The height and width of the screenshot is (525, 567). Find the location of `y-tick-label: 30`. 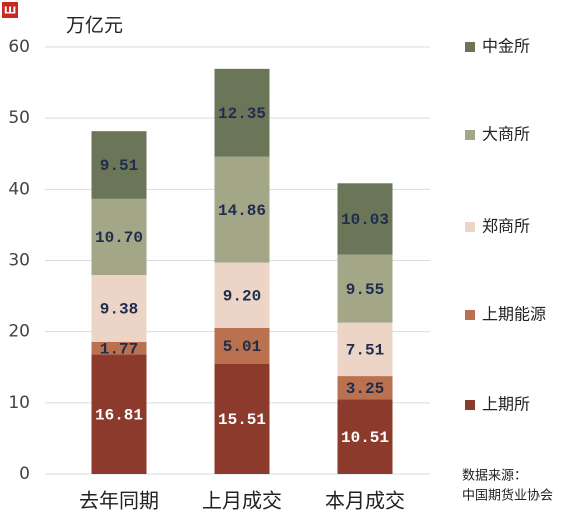

y-tick-label: 30 is located at coordinates (19, 261).